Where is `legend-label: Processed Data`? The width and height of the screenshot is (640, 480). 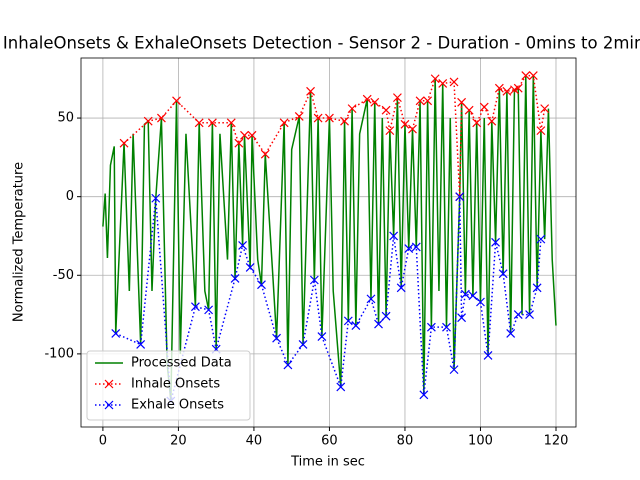 legend-label: Processed Data is located at coordinates (181, 363).